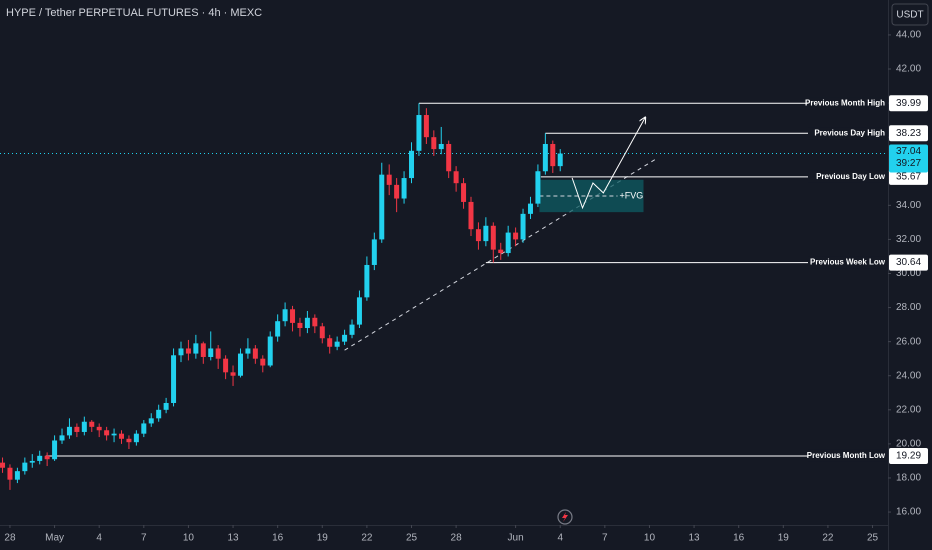 The image size is (932, 550). I want to click on currency-button, so click(910, 14).